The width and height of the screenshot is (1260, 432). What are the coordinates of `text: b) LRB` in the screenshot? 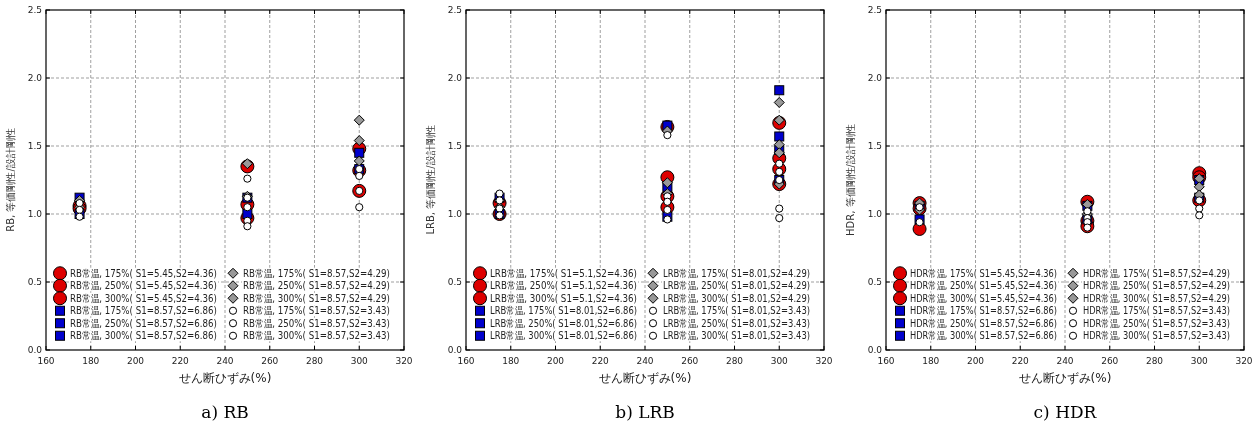 It's located at (645, 412).